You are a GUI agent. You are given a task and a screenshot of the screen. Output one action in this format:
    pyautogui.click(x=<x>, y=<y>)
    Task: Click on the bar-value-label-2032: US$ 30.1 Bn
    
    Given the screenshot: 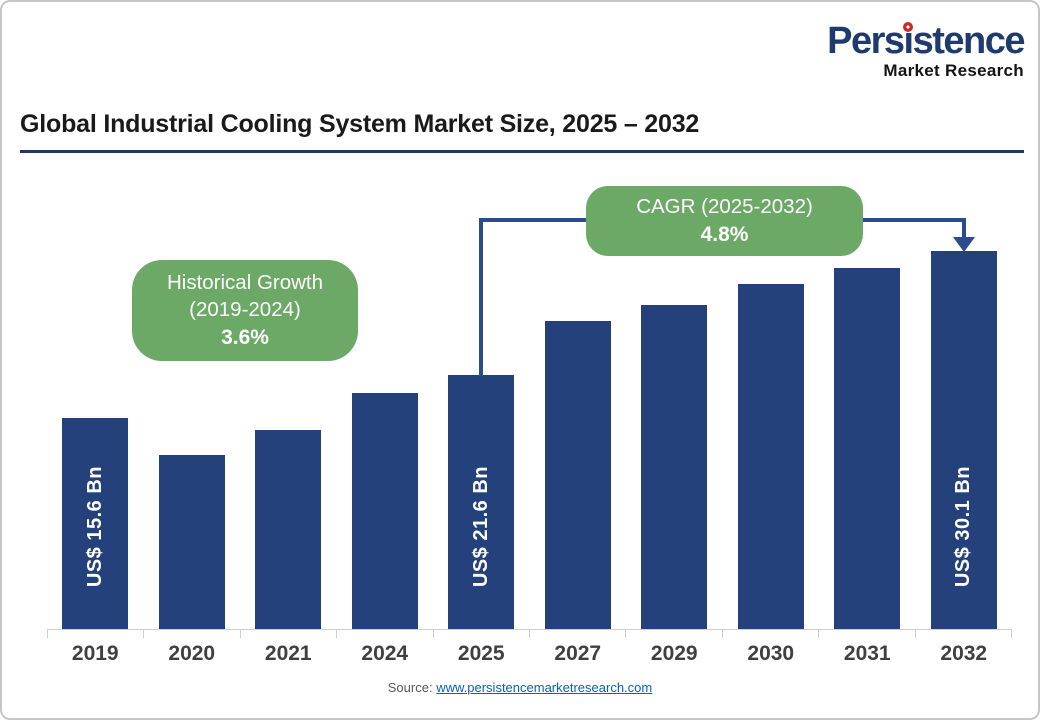 What is the action you would take?
    pyautogui.click(x=963, y=526)
    